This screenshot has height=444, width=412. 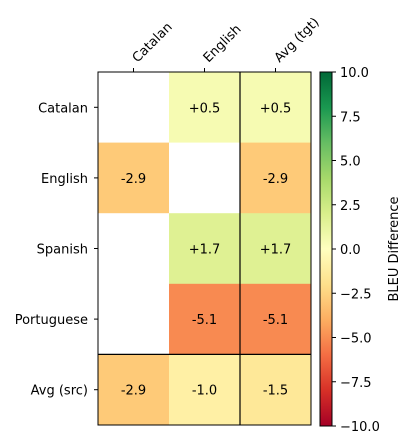 What do you see at coordinates (356, 339) in the screenshot?
I see `colorbar-tick-label: −5.0` at bounding box center [356, 339].